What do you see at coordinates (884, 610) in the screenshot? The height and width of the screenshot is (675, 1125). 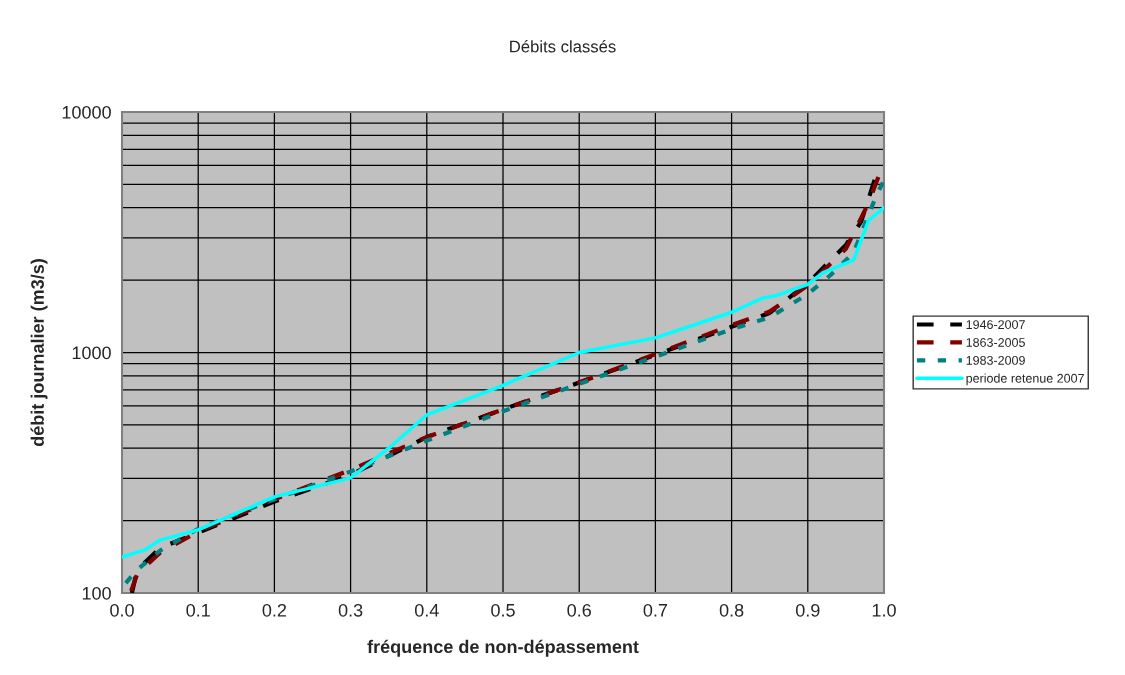 I see `x-tick-label: 1.0` at bounding box center [884, 610].